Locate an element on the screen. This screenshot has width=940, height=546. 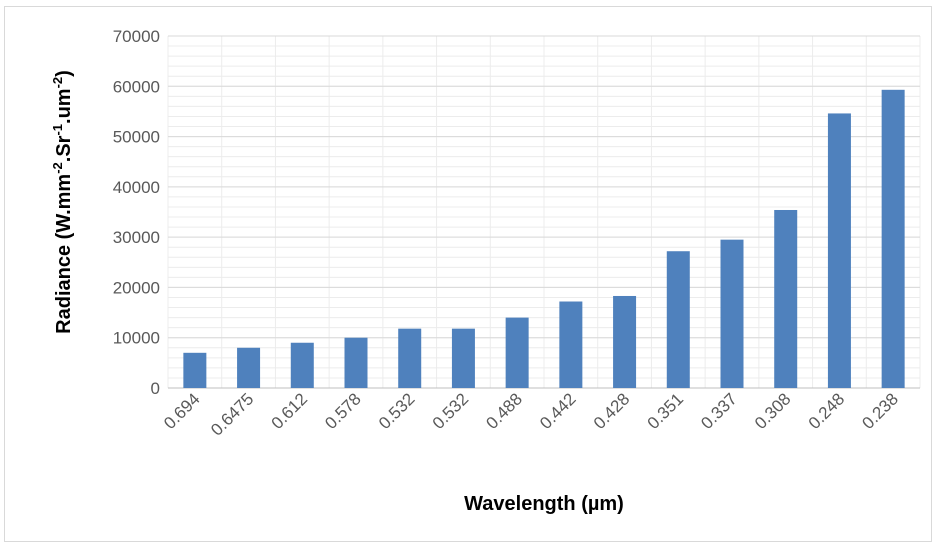
y-tick-label: 70000 is located at coordinates (136, 36).